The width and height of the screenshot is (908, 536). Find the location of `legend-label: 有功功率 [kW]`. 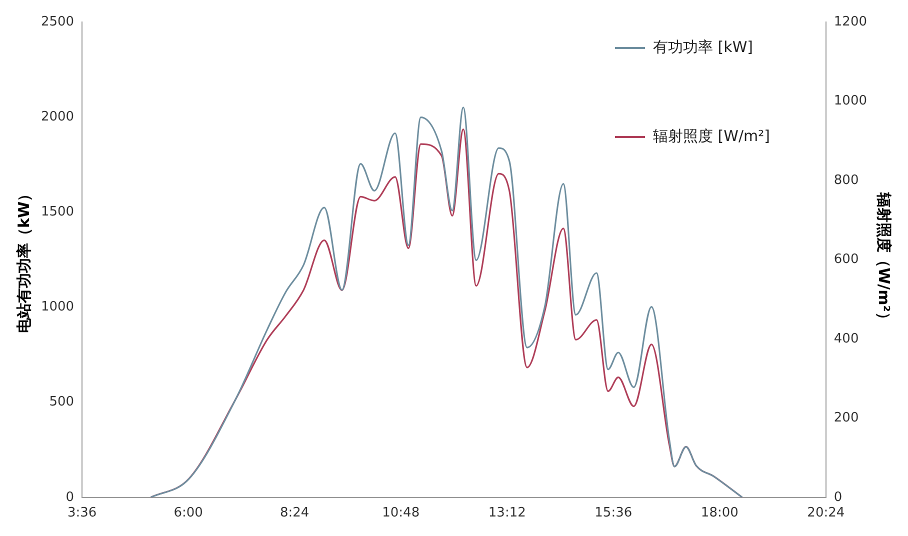

legend-label: 有功功率 [kW] is located at coordinates (703, 47).